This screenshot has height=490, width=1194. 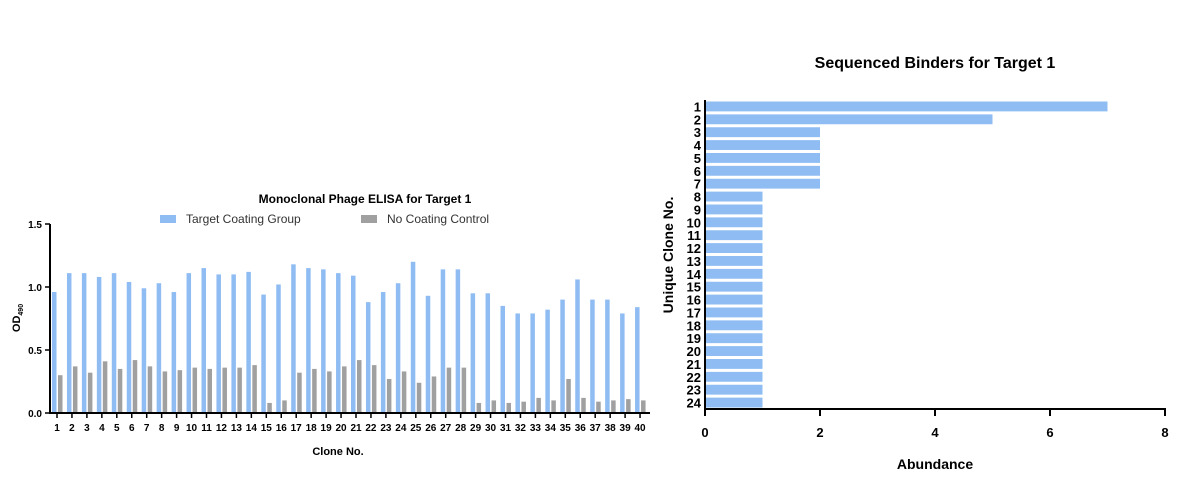 What do you see at coordinates (162, 428) in the screenshot?
I see `x-tick-label: 8` at bounding box center [162, 428].